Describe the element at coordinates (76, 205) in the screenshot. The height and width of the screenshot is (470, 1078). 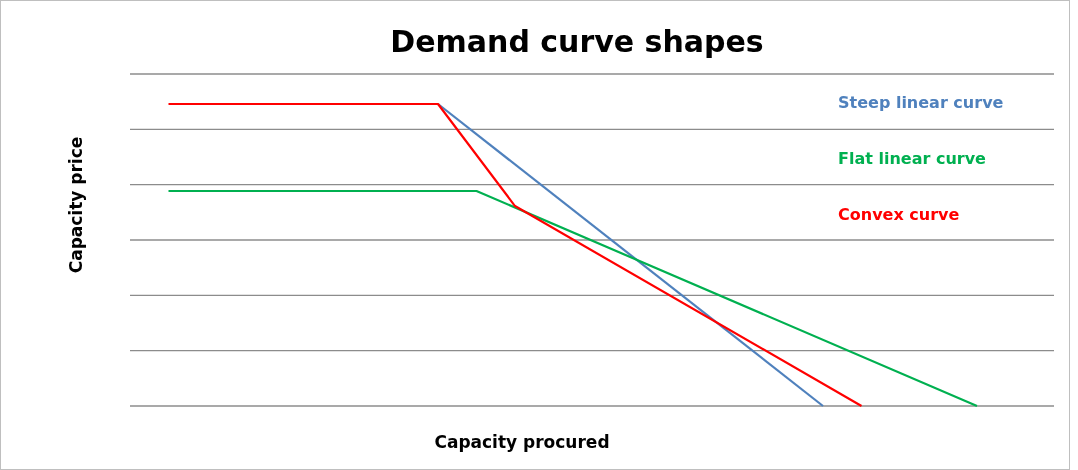
I see `y-axis-title: Capacity price` at that location.